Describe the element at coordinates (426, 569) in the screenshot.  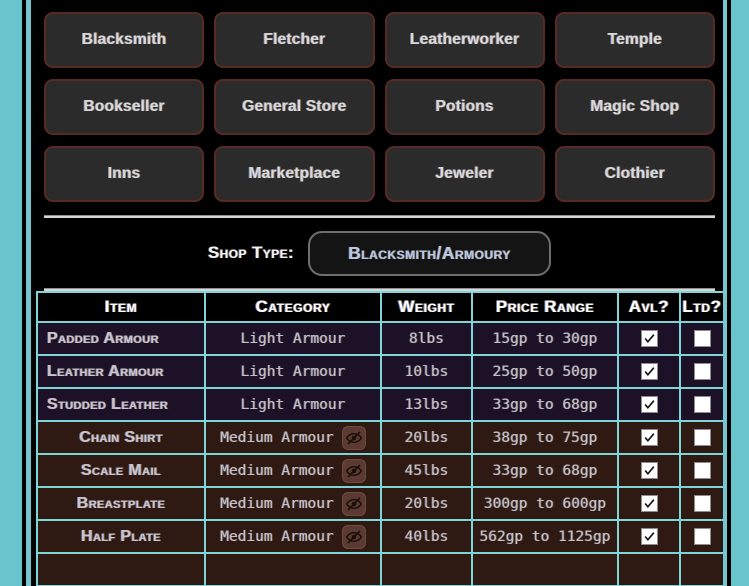
I see `cell-weight` at that location.